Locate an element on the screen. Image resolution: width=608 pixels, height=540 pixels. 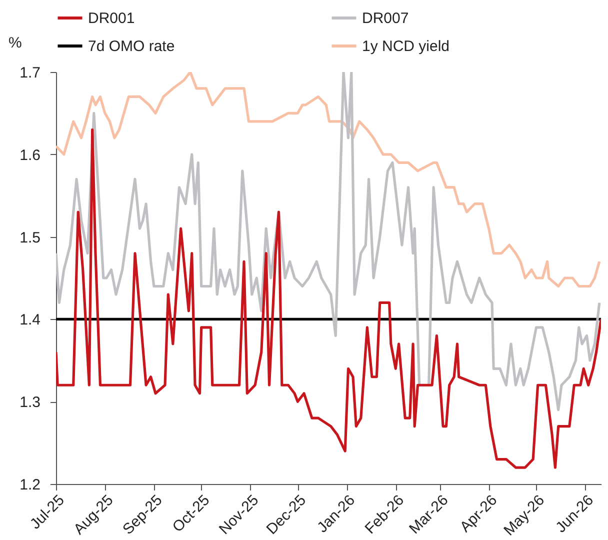
y-tick-label: 1.4 is located at coordinates (30, 320).